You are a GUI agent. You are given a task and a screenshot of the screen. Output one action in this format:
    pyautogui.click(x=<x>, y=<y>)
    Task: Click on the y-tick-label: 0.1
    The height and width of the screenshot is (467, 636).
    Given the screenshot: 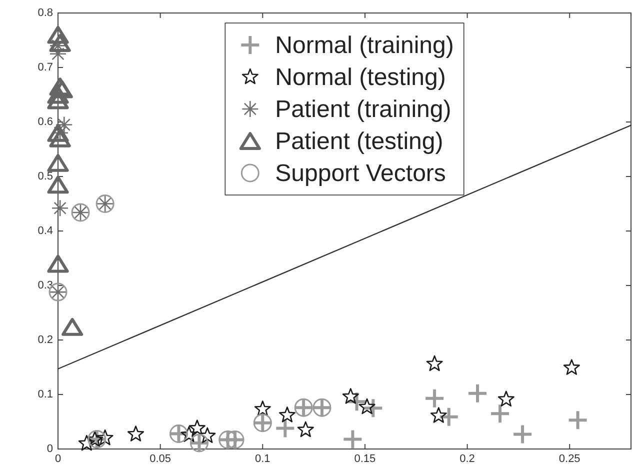 What is the action you would take?
    pyautogui.click(x=45, y=394)
    